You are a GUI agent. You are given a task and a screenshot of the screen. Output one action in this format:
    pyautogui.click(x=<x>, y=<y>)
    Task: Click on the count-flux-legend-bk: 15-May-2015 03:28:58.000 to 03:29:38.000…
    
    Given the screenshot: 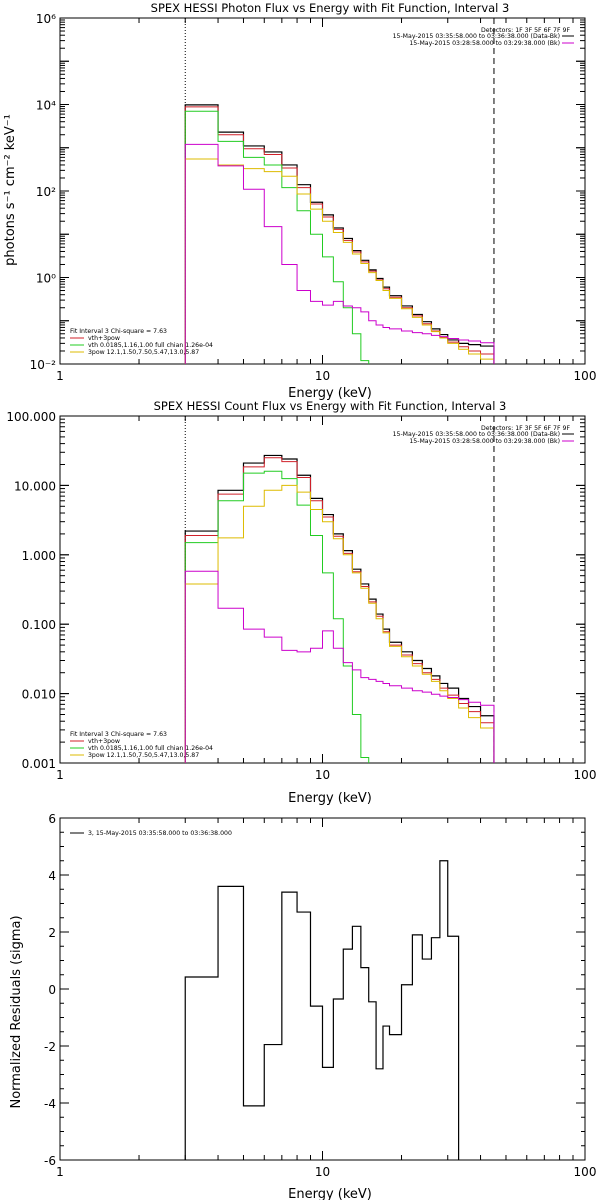 What is the action you would take?
    pyautogui.click(x=484, y=441)
    